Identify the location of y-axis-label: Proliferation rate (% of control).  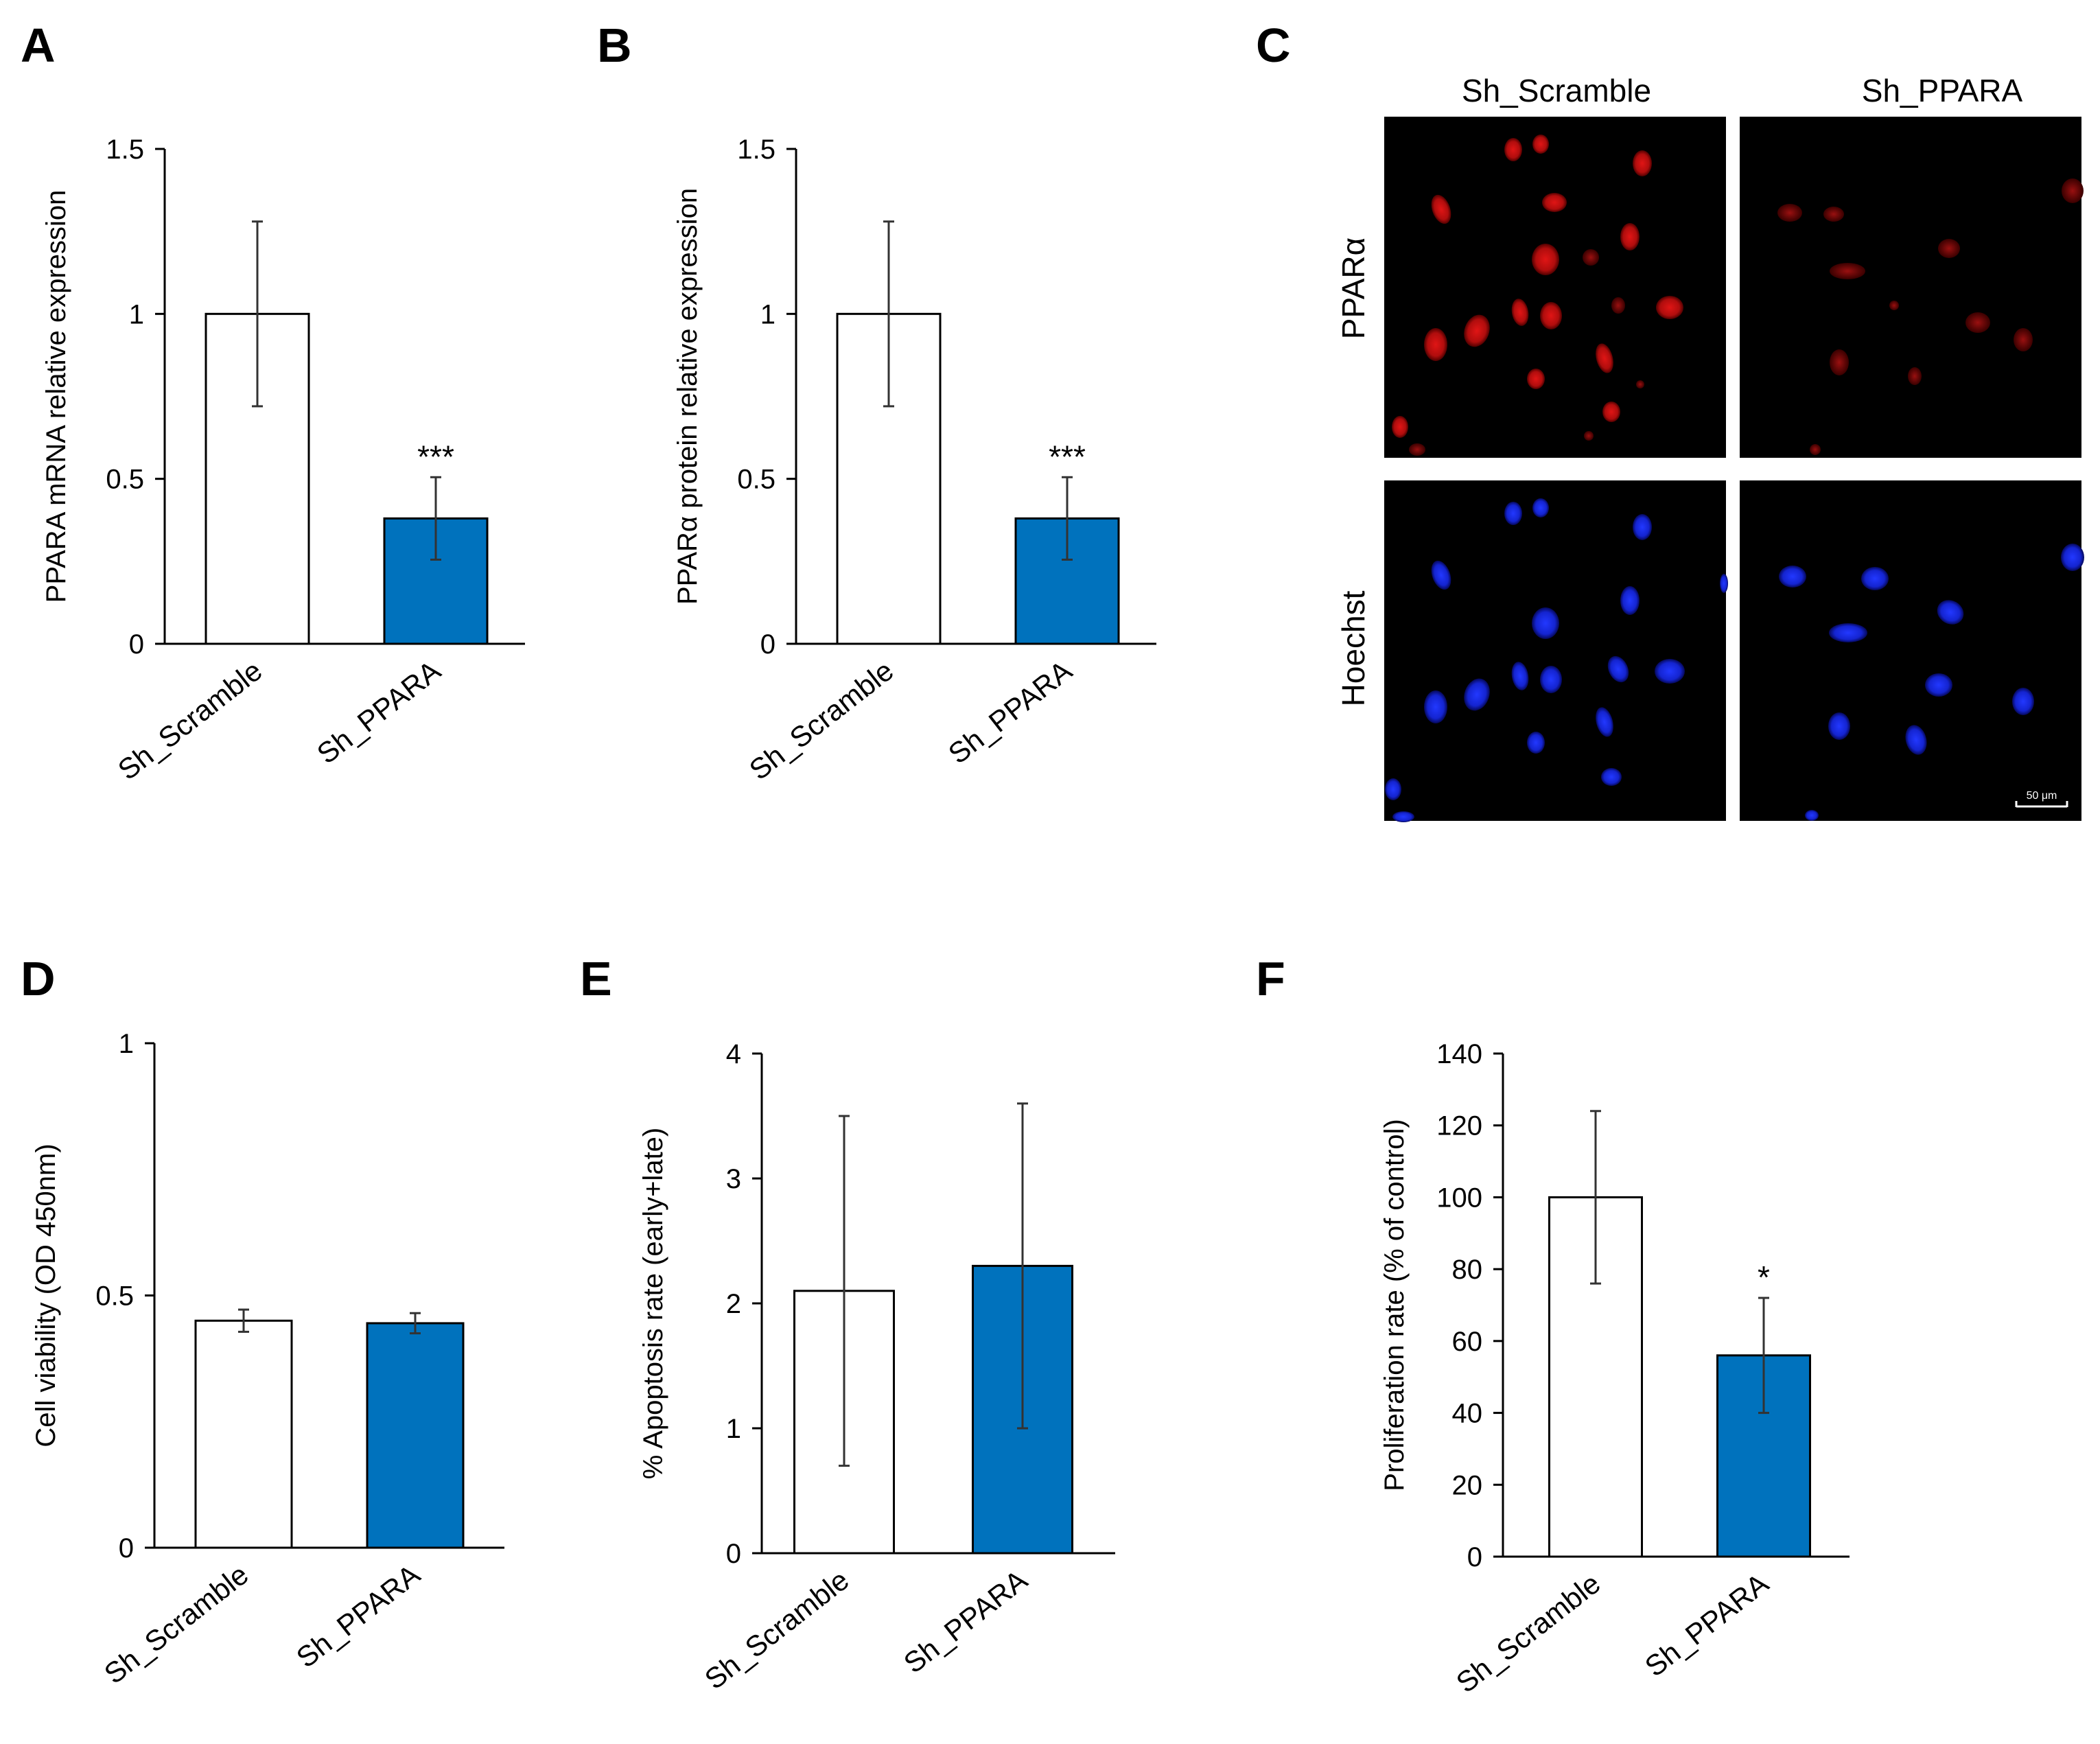
(1394, 1305).